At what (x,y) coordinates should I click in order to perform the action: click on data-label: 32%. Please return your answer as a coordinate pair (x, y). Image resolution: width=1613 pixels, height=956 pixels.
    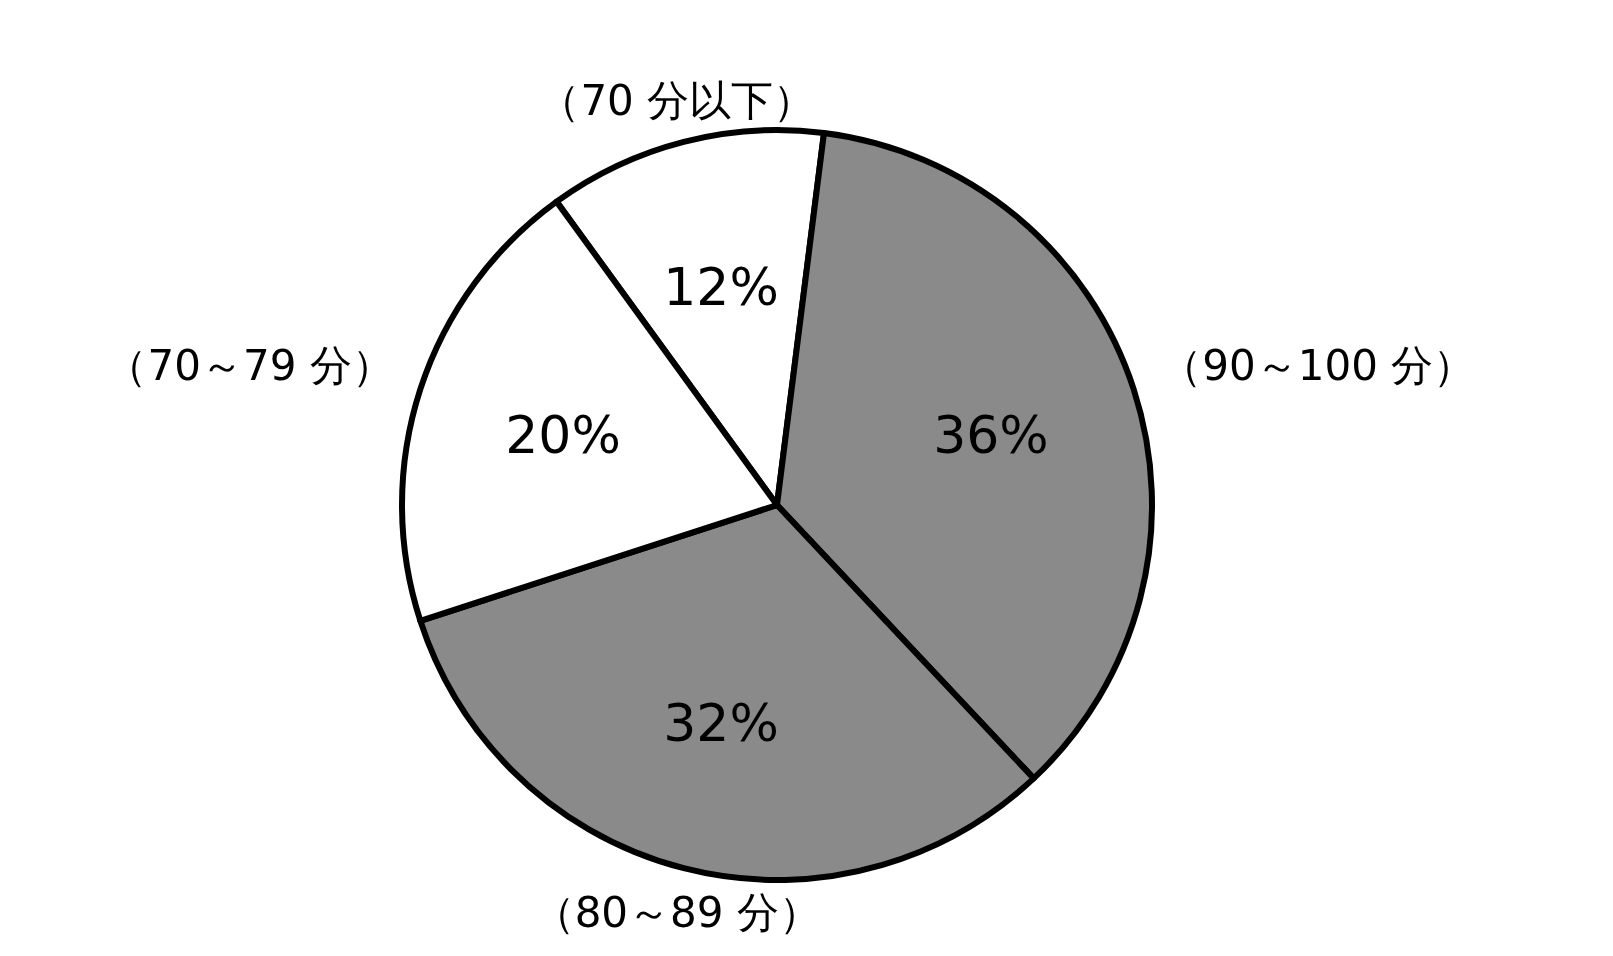
    Looking at the image, I should click on (721, 722).